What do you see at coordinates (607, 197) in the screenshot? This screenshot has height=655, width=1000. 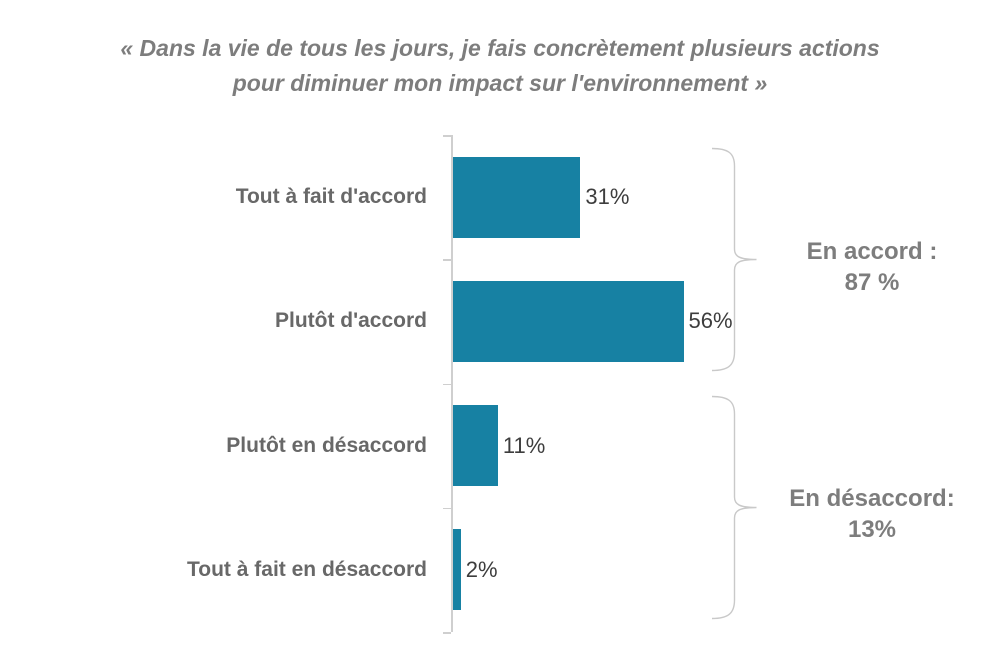 I see `value-label: 31%` at bounding box center [607, 197].